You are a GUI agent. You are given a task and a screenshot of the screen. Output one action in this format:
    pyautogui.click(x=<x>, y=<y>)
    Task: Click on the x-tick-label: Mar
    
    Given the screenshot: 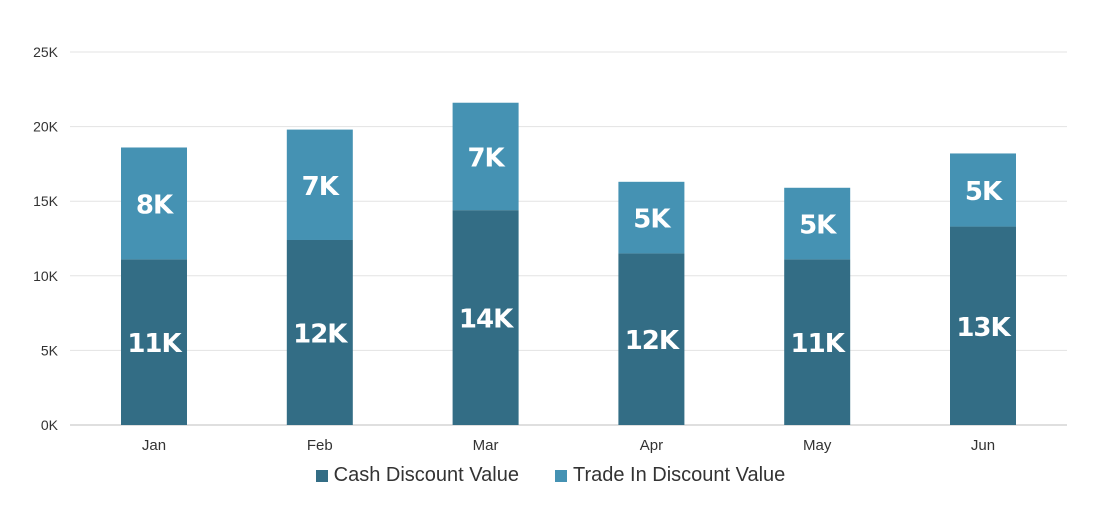 What is the action you would take?
    pyautogui.click(x=486, y=445)
    